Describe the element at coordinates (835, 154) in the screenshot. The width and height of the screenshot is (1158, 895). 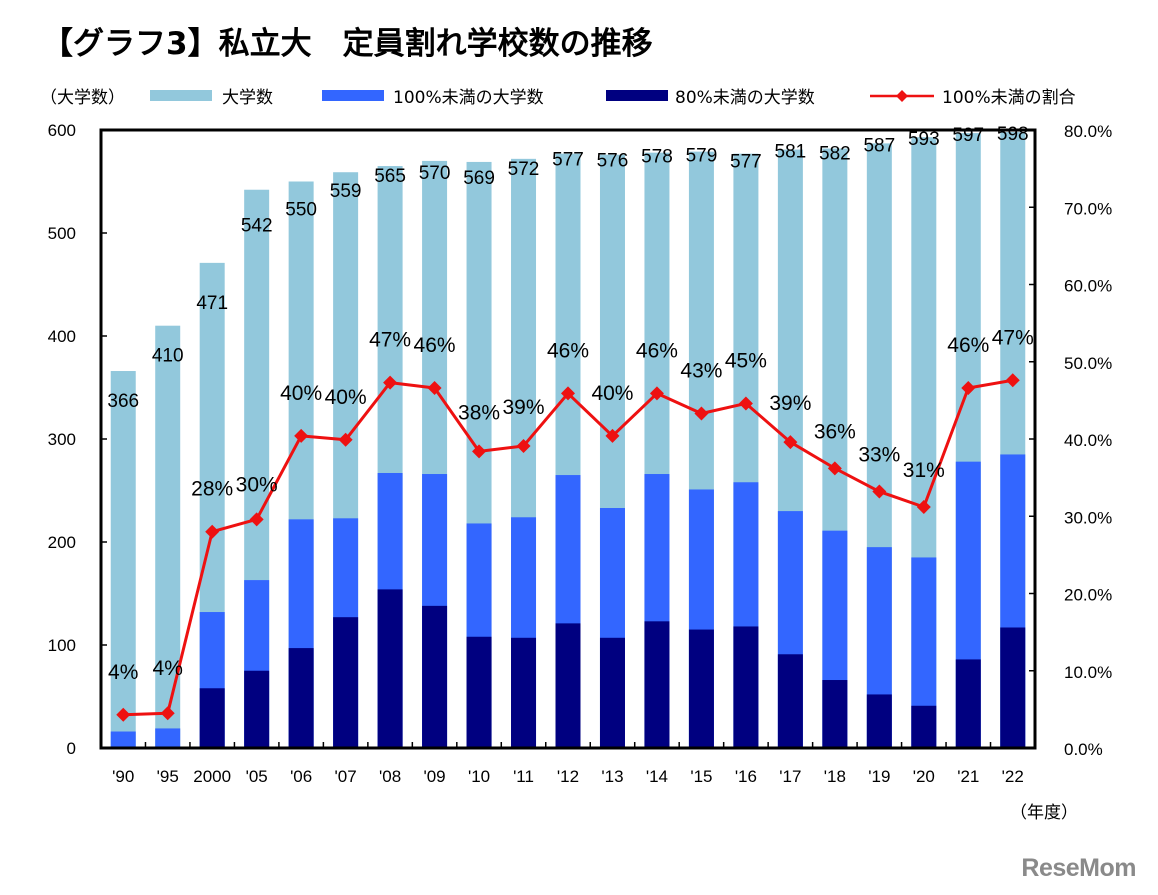
I see `total-data-label: 582` at that location.